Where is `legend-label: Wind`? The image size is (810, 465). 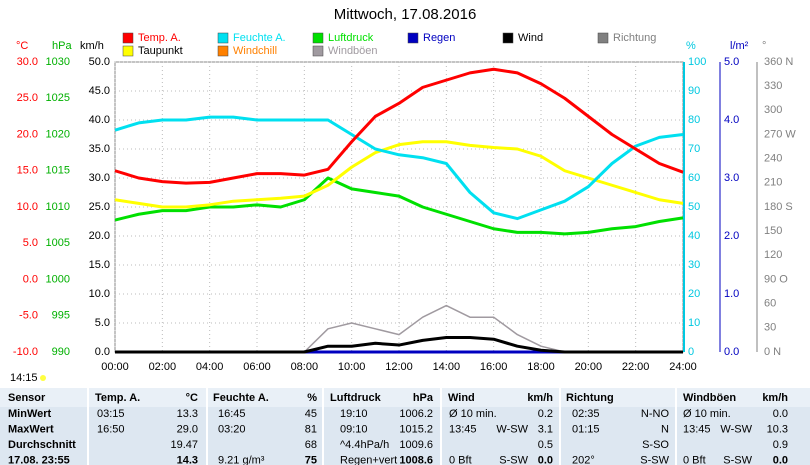 legend-label: Wind is located at coordinates (530, 38).